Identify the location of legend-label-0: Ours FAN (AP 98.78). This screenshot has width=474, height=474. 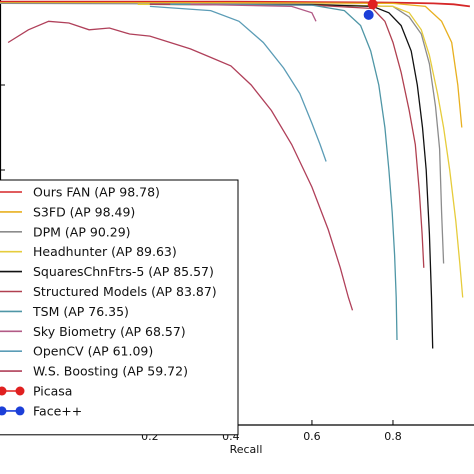
(96, 192).